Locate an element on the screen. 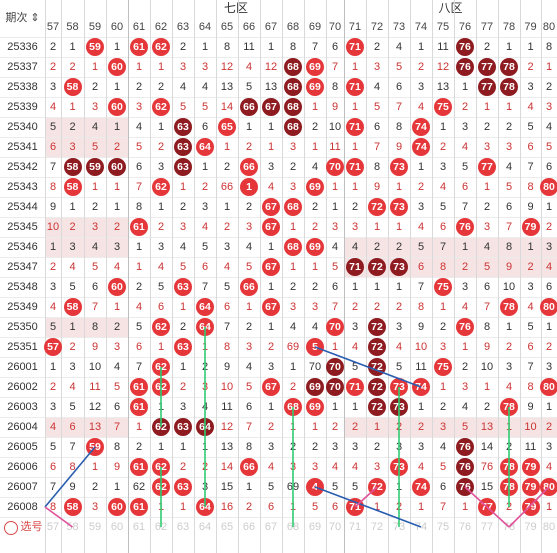 This screenshot has height=553, width=557. pick-number-67: 67 is located at coordinates (271, 527).